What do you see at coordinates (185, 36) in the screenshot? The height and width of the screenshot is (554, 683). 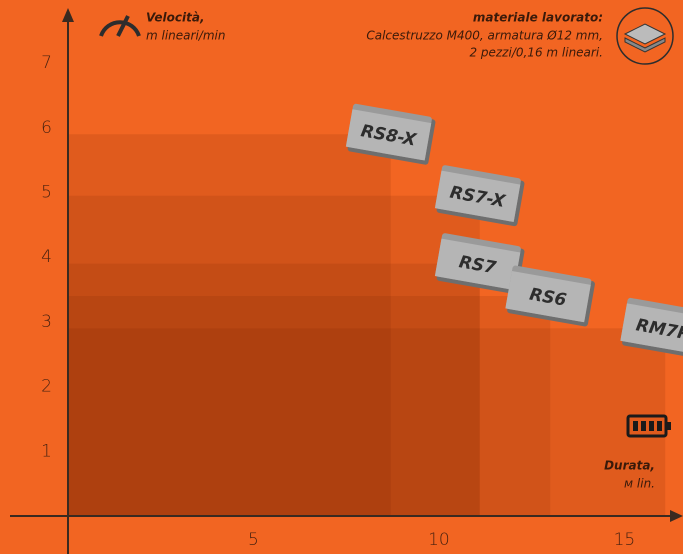 I see `y-axis-unit: m lineari/min` at bounding box center [185, 36].